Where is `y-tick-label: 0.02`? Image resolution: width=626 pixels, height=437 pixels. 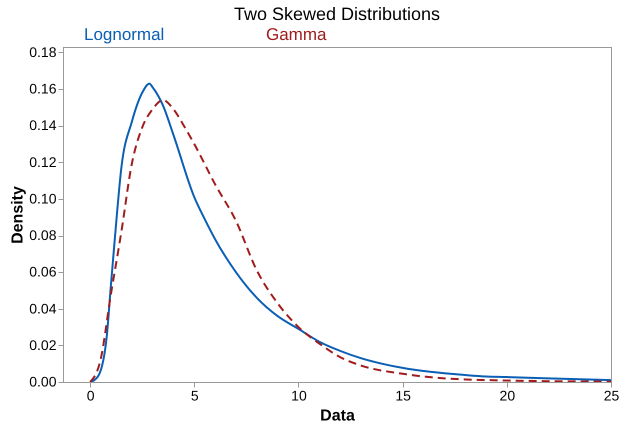 y-tick-label: 0.02 is located at coordinates (43, 344).